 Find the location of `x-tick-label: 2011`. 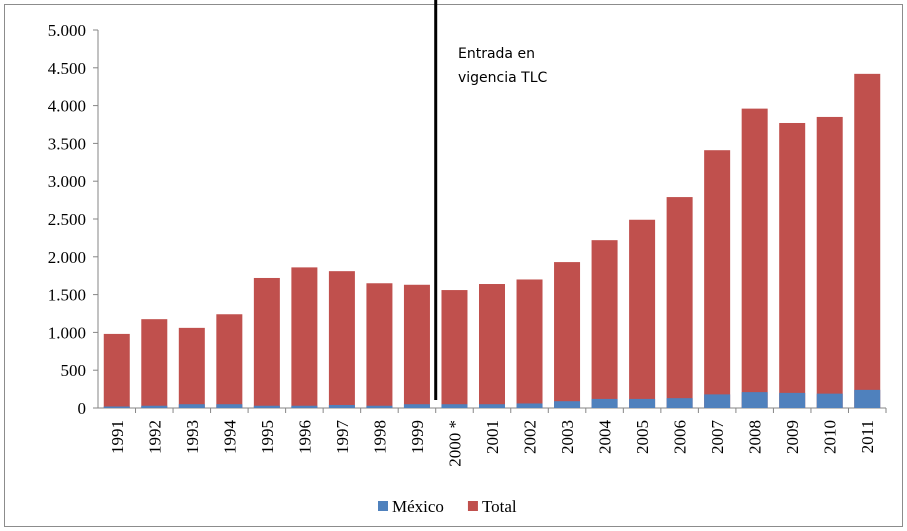

x-tick-label: 2011 is located at coordinates (867, 436).